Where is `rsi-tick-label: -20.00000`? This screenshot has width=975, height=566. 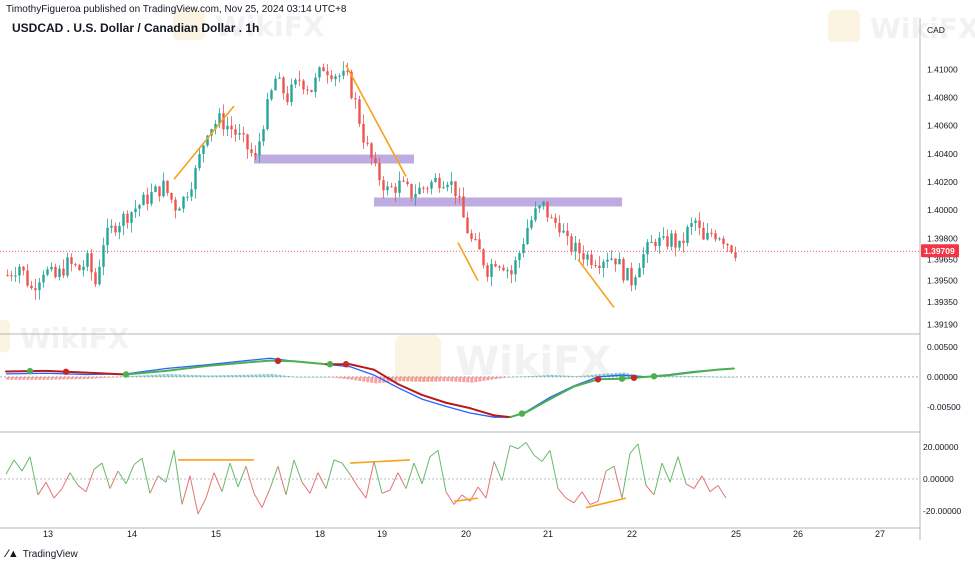 rsi-tick-label: -20.00000 is located at coordinates (942, 511).